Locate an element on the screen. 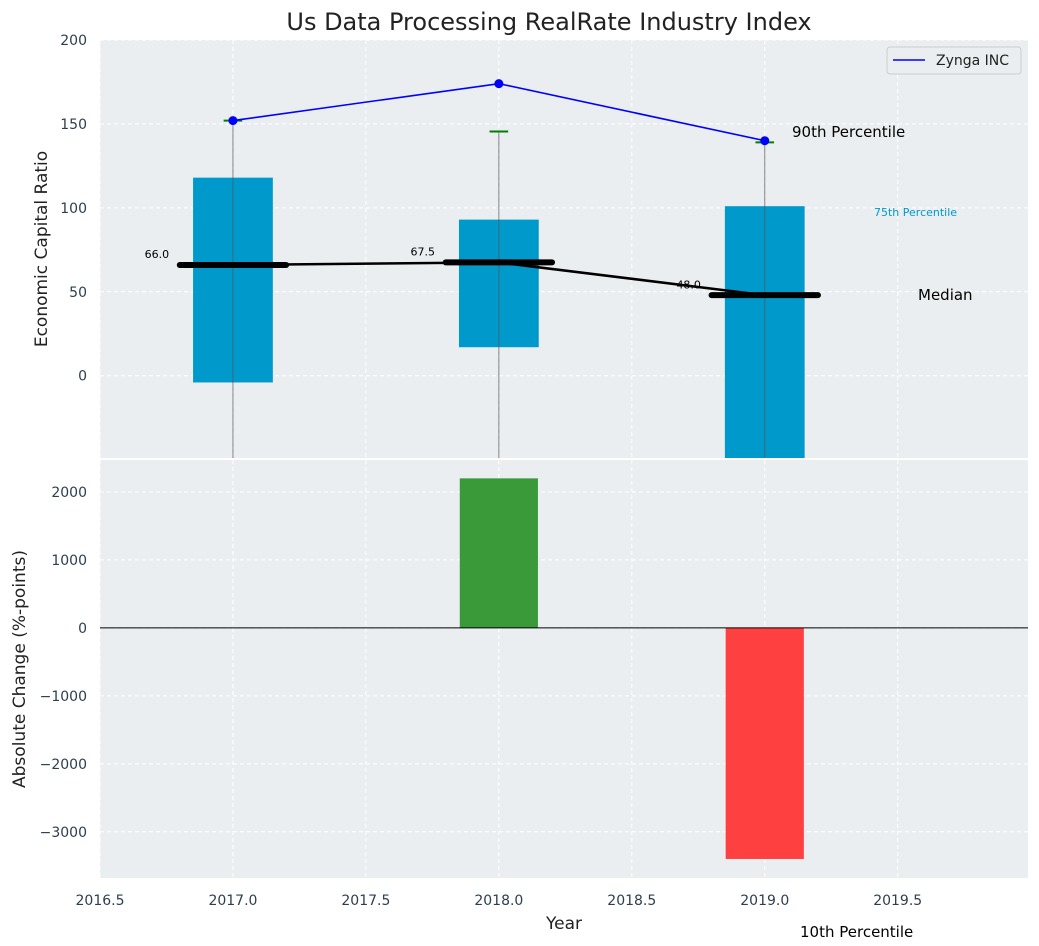  x-axis-label: Year is located at coordinates (563, 924).